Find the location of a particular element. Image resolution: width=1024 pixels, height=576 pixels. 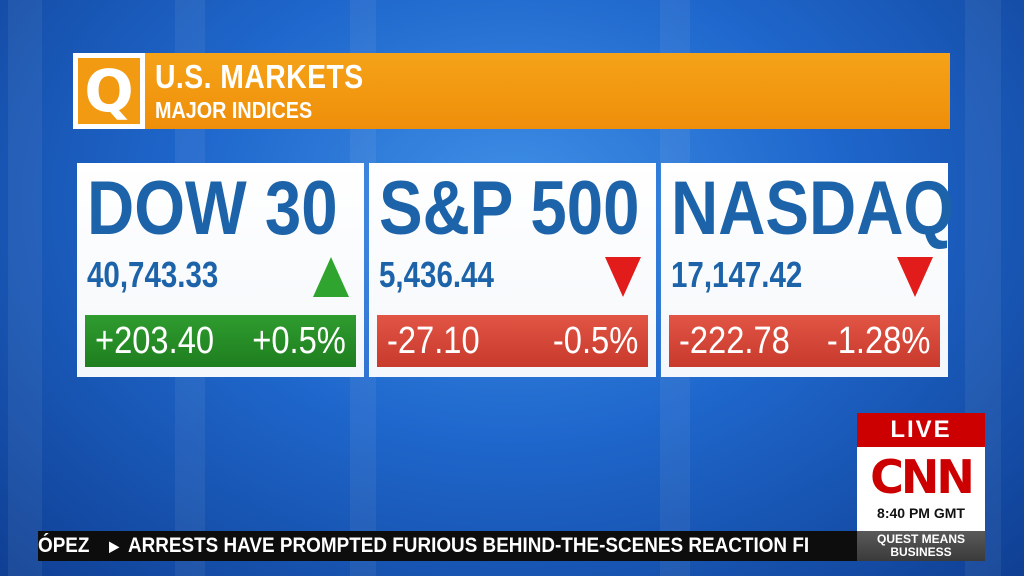

live-badge: LIVE is located at coordinates (921, 430).